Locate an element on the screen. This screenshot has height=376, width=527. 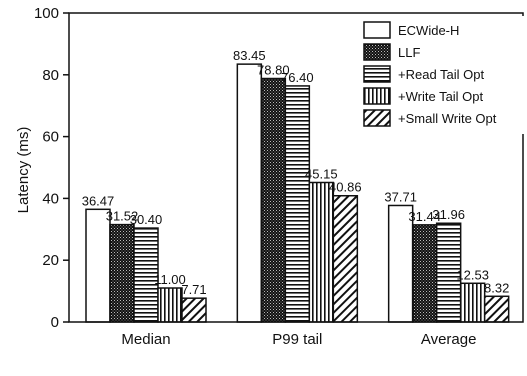
bar-value-label: 31.44 is located at coordinates (424, 216).